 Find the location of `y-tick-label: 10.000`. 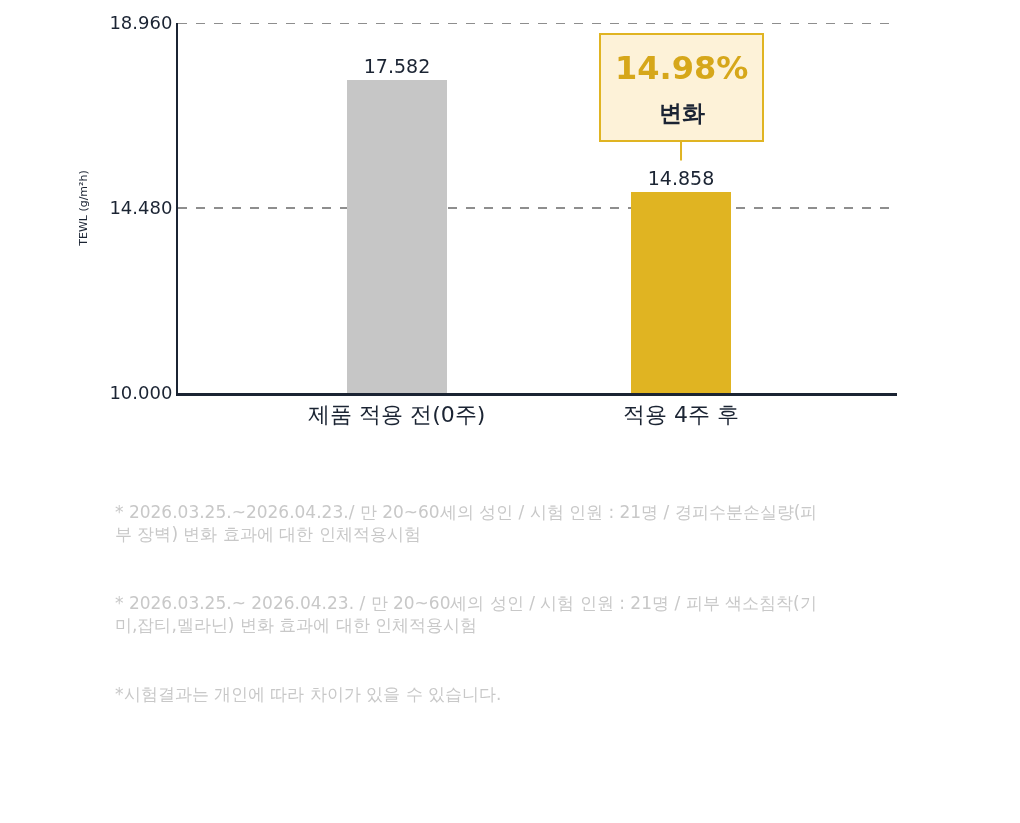

y-tick-label: 10.000 is located at coordinates (141, 393).